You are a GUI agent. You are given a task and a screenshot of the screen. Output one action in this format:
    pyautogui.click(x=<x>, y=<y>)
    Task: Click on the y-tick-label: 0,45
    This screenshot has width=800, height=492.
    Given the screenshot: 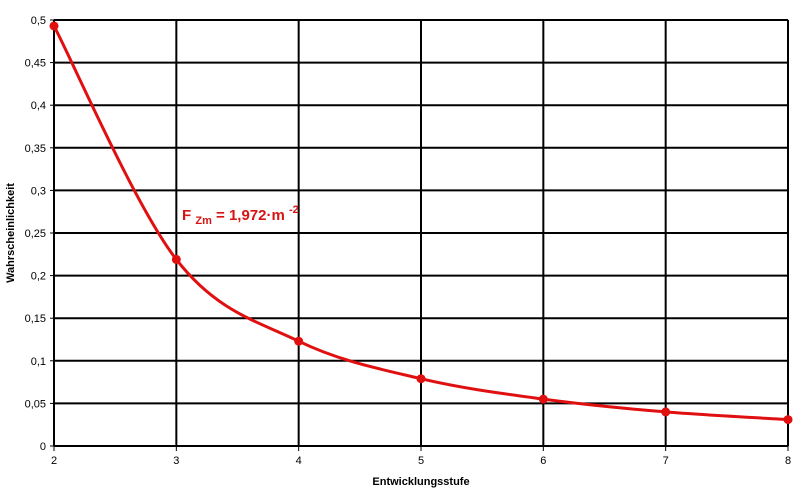 What is the action you would take?
    pyautogui.click(x=35, y=64)
    